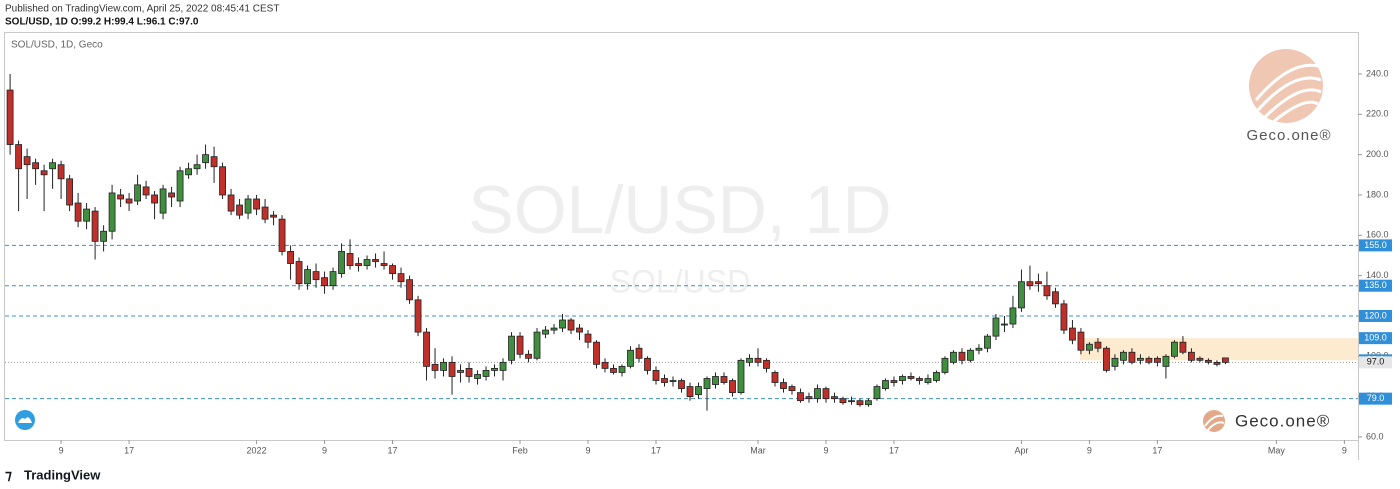 Image resolution: width=1400 pixels, height=489 pixels. What do you see at coordinates (1376, 362) in the screenshot?
I see `last-price-label: 97.0` at bounding box center [1376, 362].